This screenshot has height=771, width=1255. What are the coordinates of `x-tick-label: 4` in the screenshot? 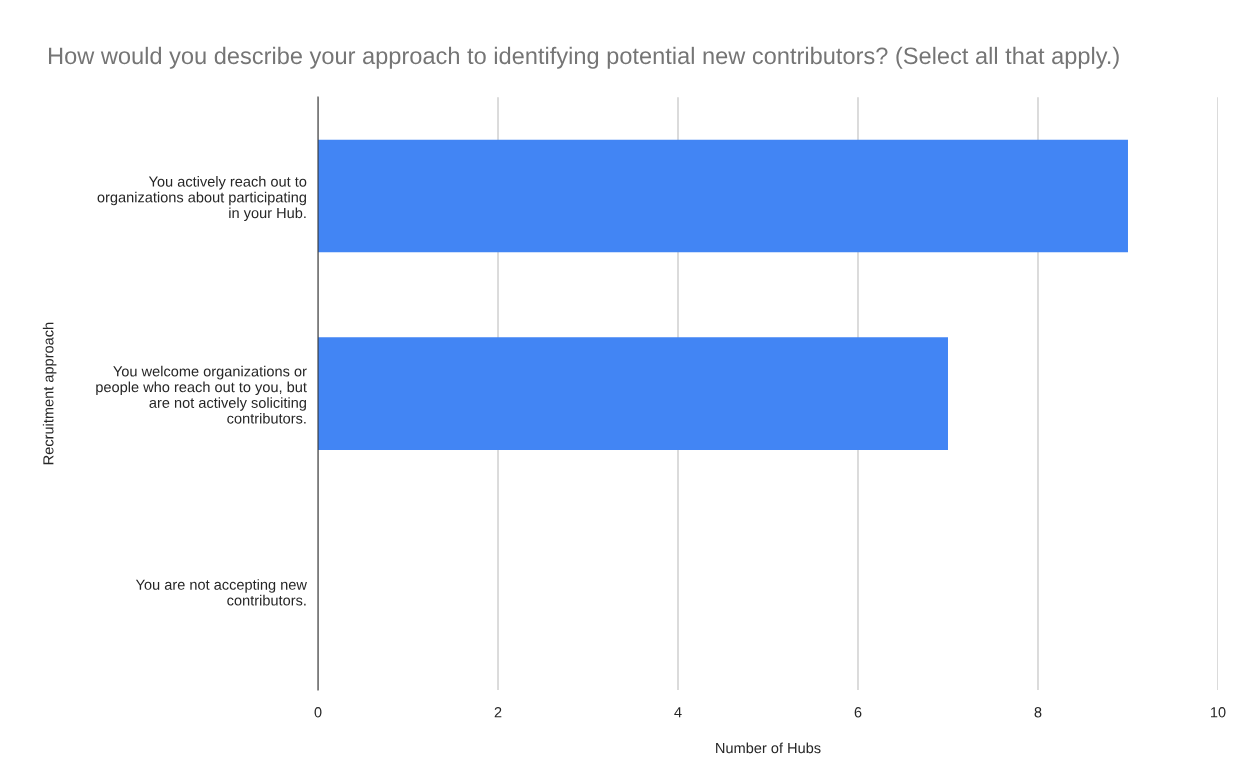 It's located at (678, 712).